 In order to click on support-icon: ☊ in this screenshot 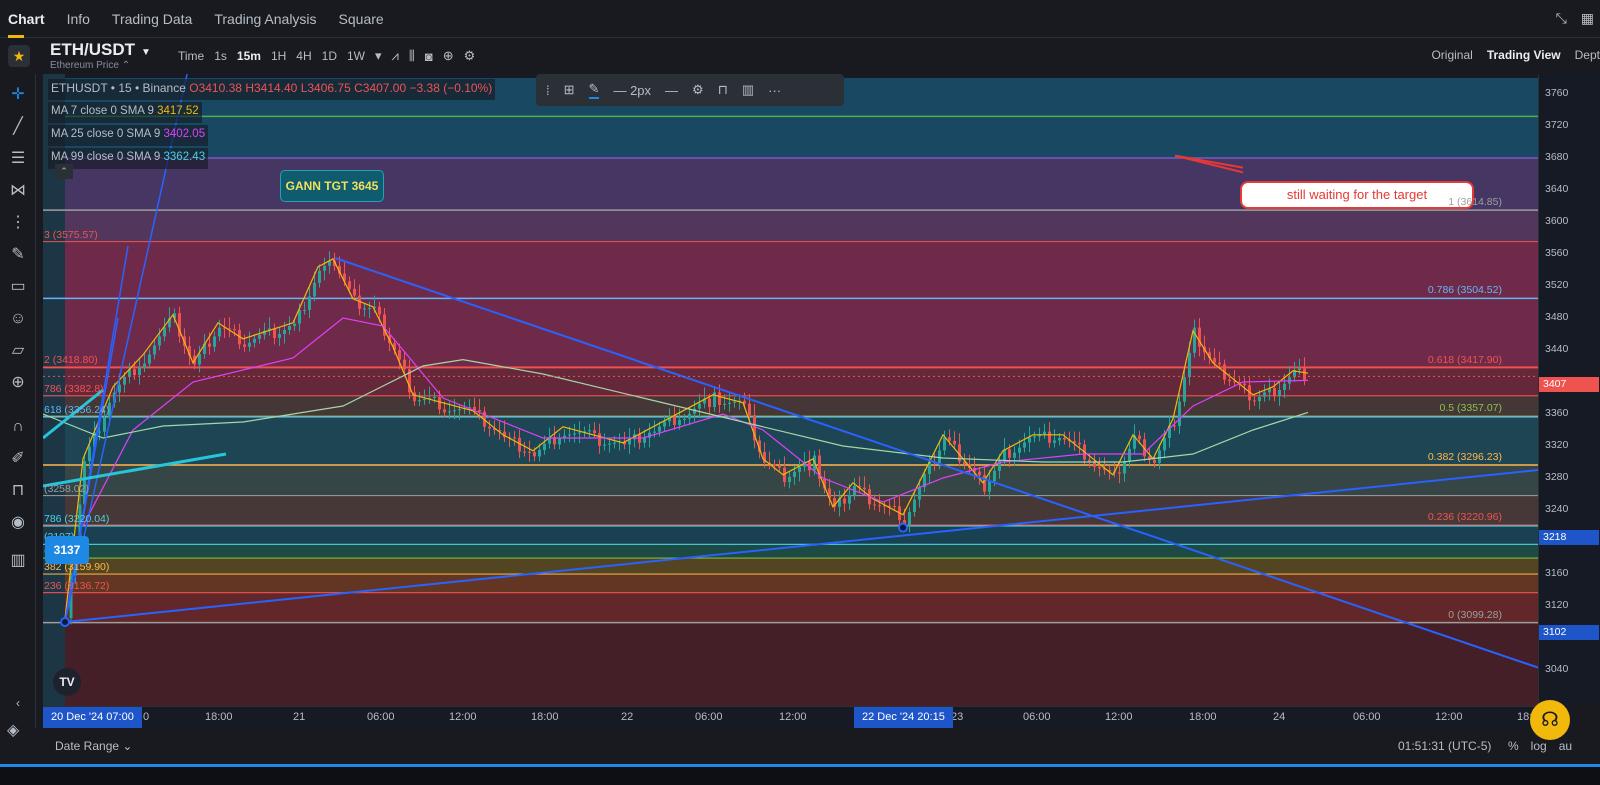, I will do `click(1550, 720)`.